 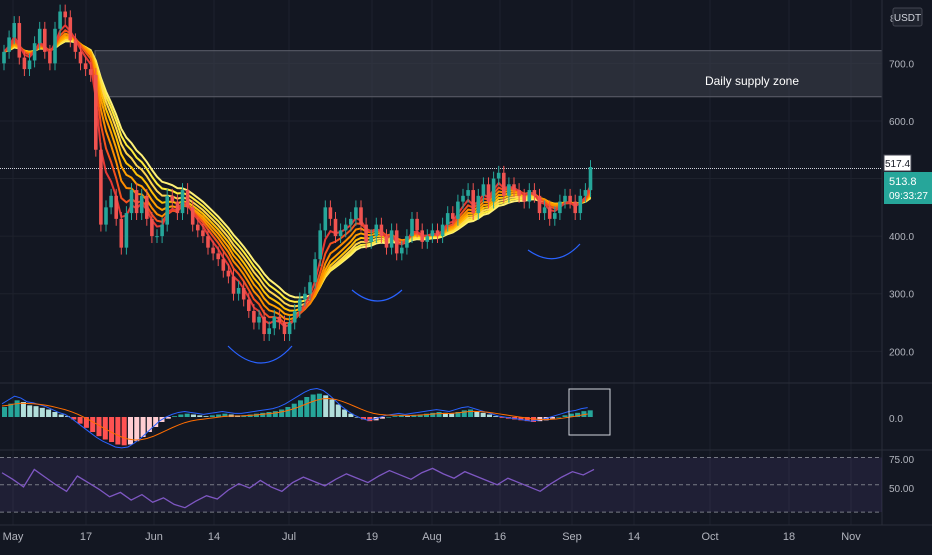 I want to click on time-tick-label: 18, so click(x=789, y=537).